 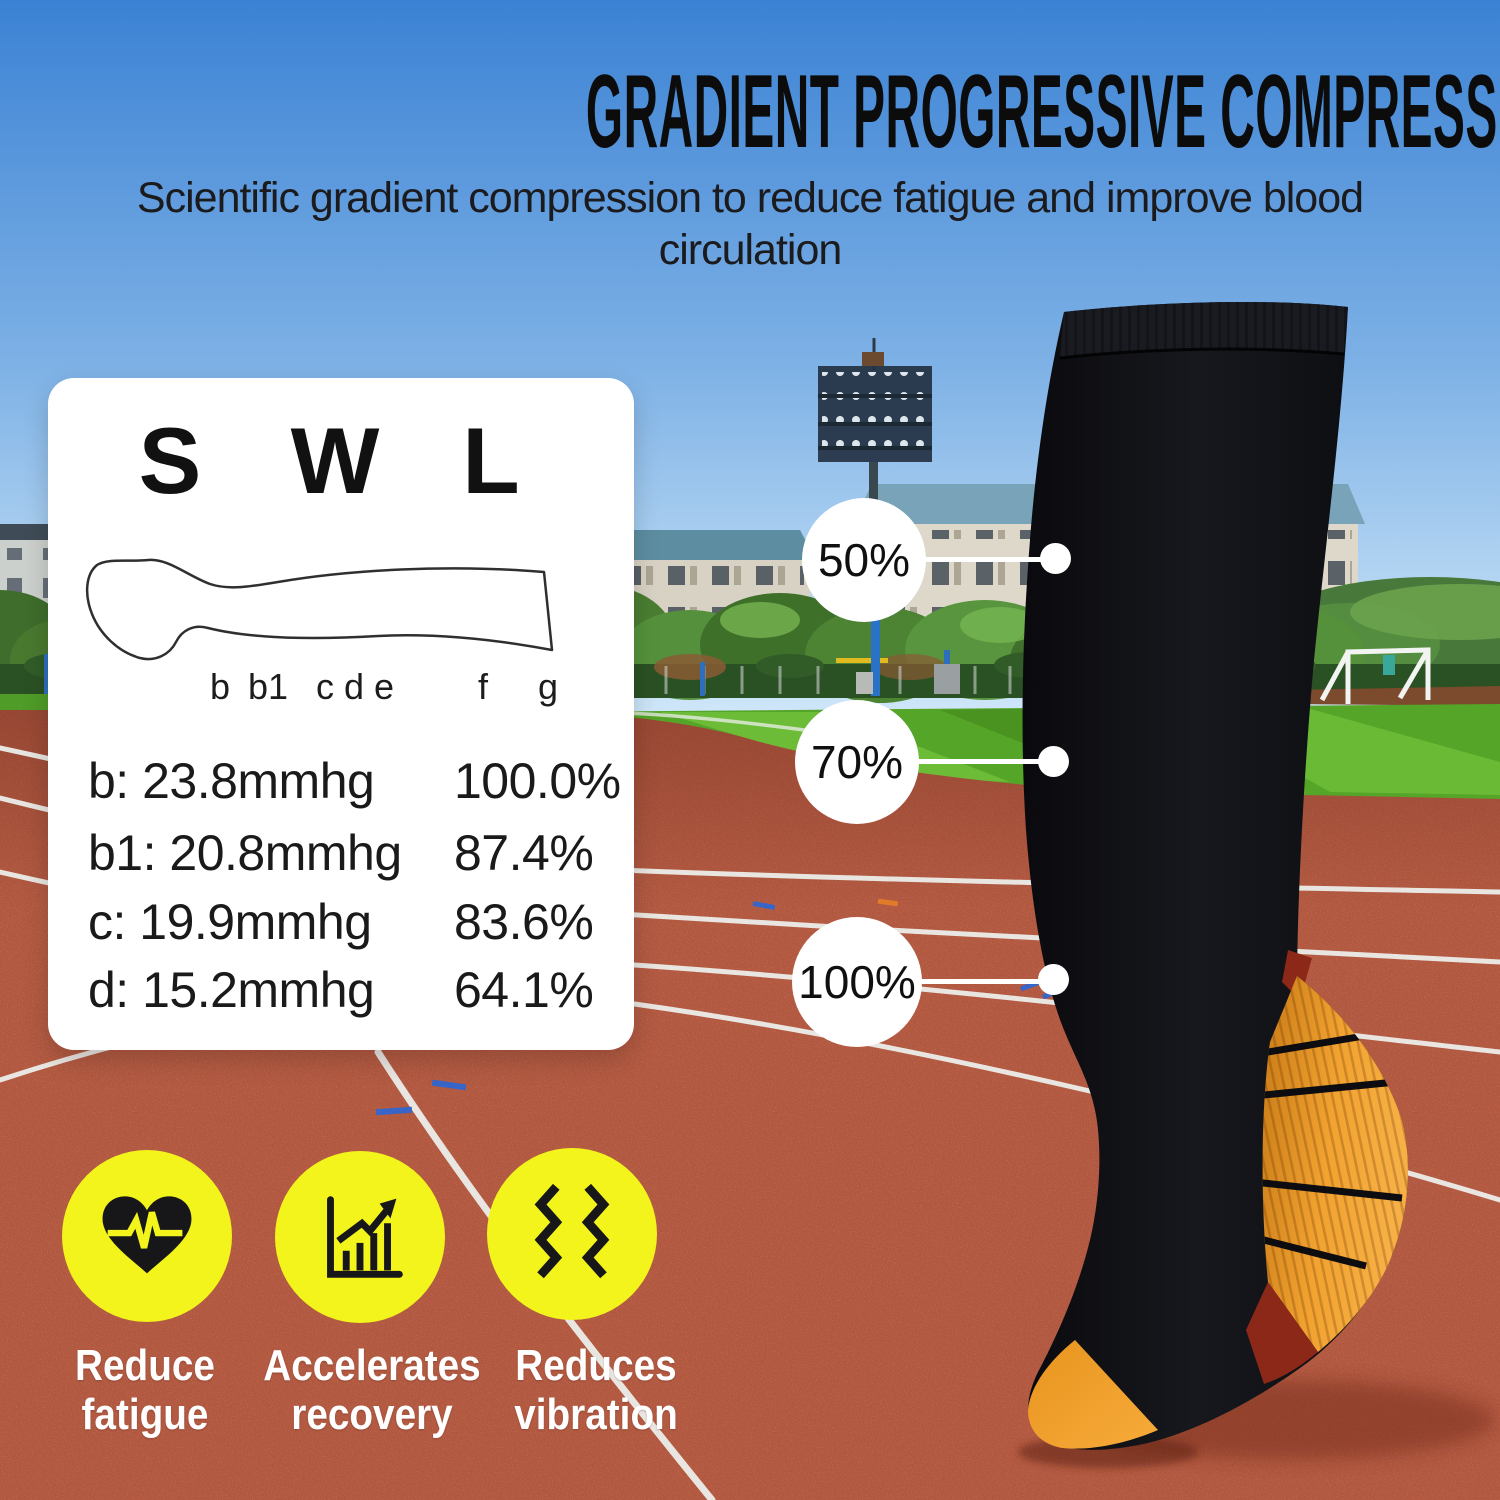 What do you see at coordinates (170, 460) in the screenshot?
I see `size-label-s: S` at bounding box center [170, 460].